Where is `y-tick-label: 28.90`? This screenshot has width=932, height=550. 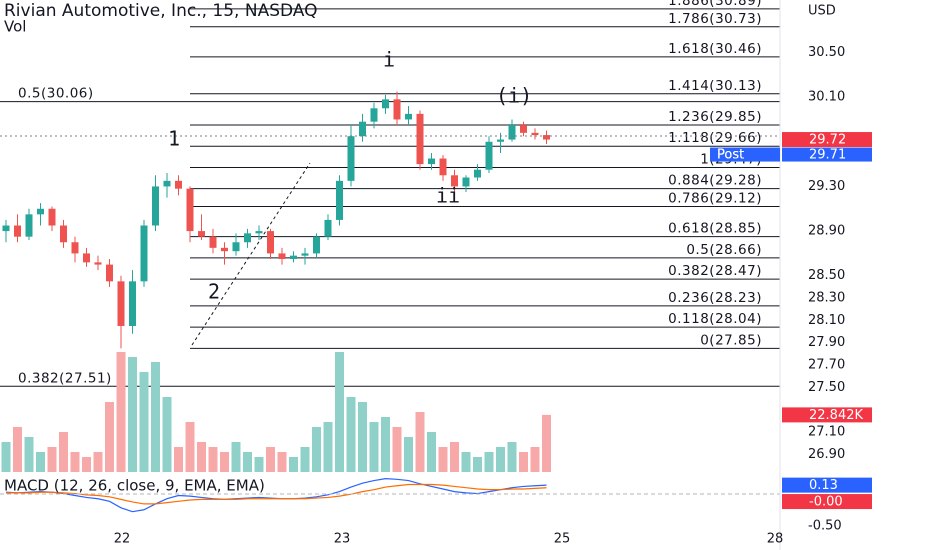
y-tick-label: 28.90 is located at coordinates (826, 231).